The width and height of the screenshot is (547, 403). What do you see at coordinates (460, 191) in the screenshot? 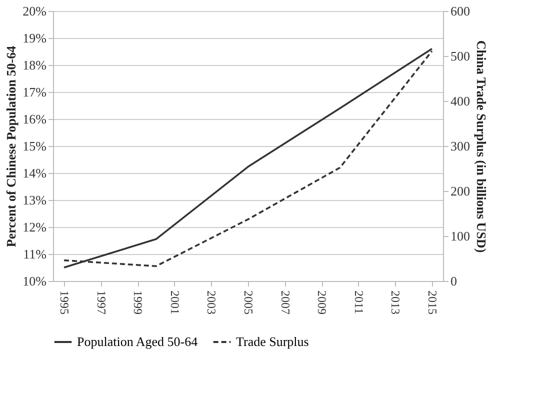
I see `y2-tick-label: 200` at bounding box center [460, 191].